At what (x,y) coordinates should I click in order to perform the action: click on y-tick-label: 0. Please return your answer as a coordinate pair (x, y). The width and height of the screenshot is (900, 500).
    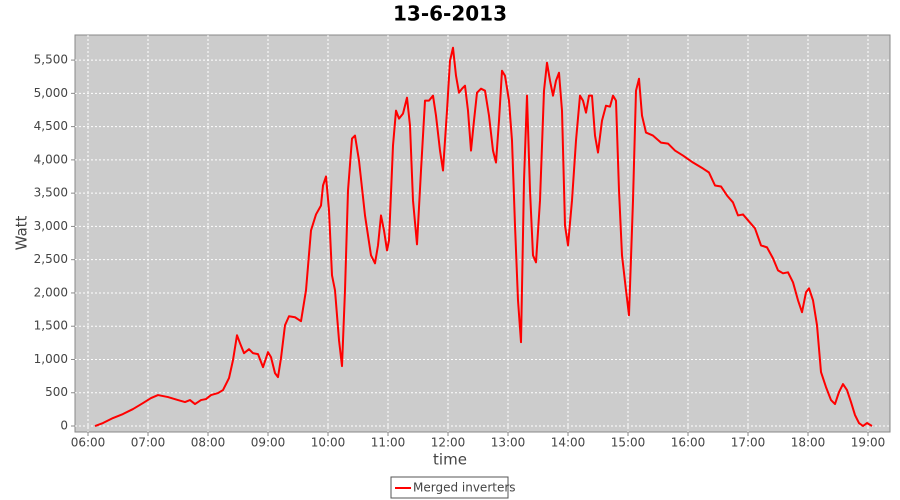
    Looking at the image, I should click on (64, 426).